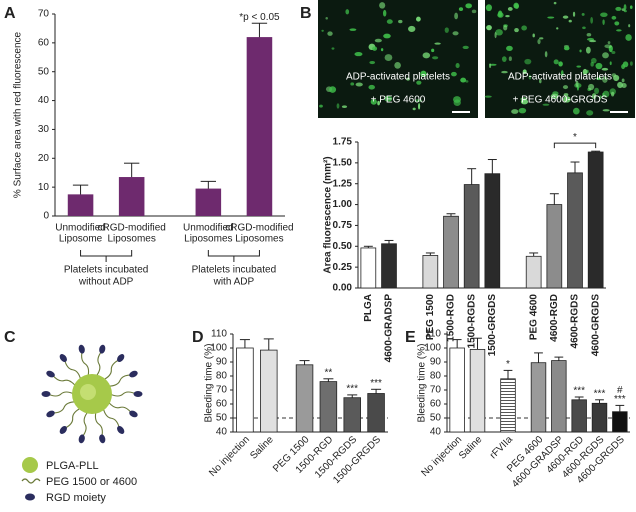 Image resolution: width=636 pixels, height=512 pixels. I want to click on y-tick-label: 0.00, so click(343, 288).